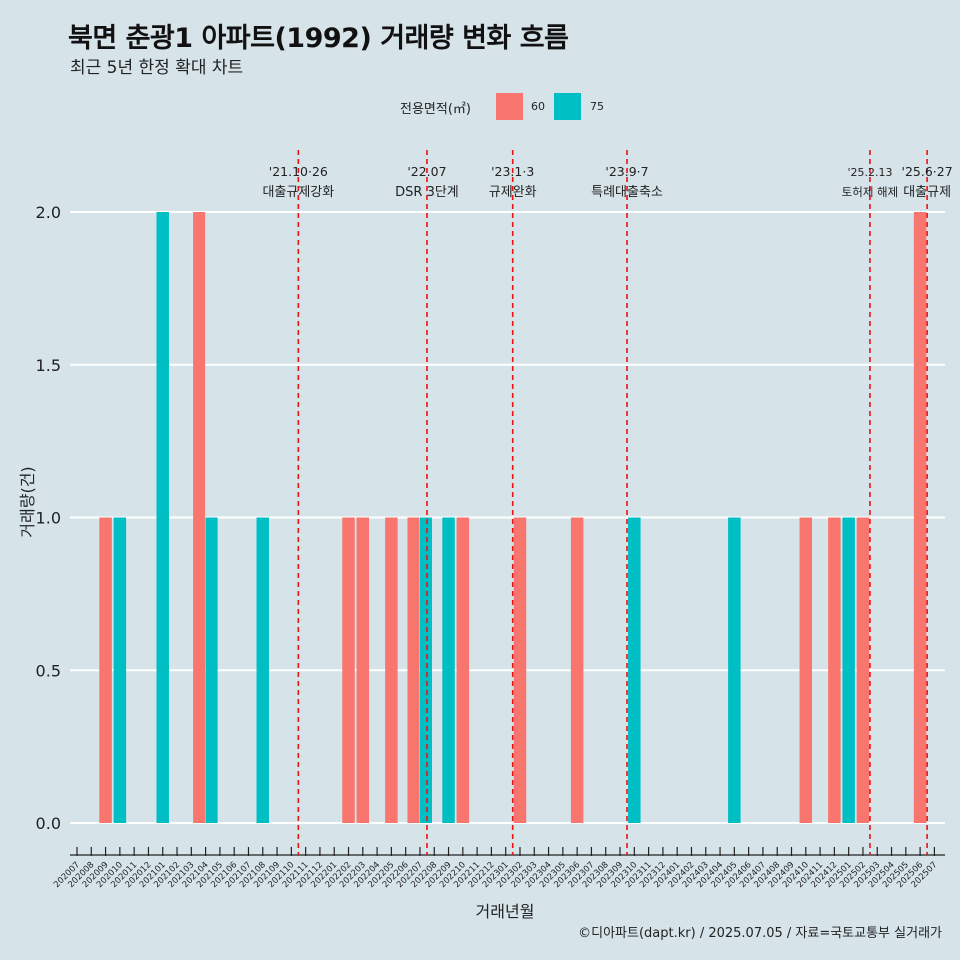 Image resolution: width=960 pixels, height=960 pixels. Describe the element at coordinates (157, 68) in the screenshot. I see `chart-subtitle: 최근 5년 한정 확대 차트` at that location.